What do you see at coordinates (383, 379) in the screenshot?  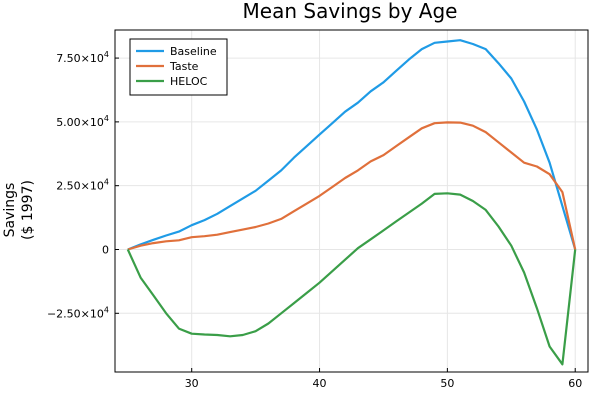 I see `x-axis-ticks: 30 40 50 60` at bounding box center [383, 379].